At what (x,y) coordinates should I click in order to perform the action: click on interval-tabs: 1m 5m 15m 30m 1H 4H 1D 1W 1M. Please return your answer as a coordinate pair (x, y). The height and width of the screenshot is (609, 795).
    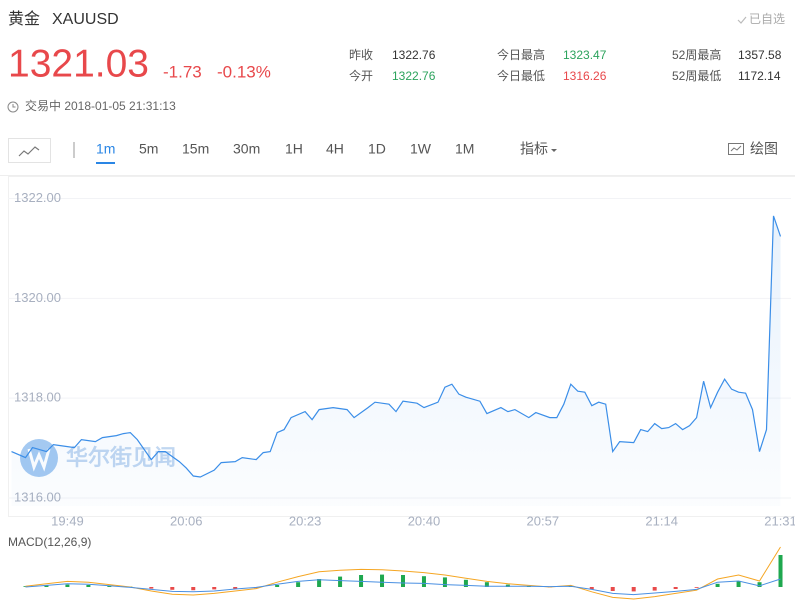
    Looking at the image, I should click on (285, 152).